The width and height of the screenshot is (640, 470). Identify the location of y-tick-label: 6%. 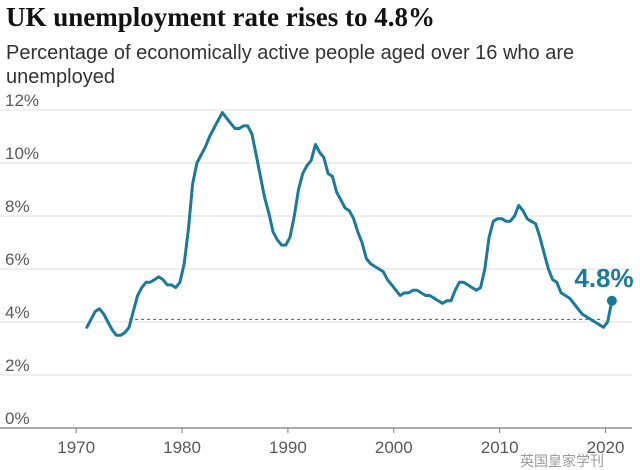
(17, 259).